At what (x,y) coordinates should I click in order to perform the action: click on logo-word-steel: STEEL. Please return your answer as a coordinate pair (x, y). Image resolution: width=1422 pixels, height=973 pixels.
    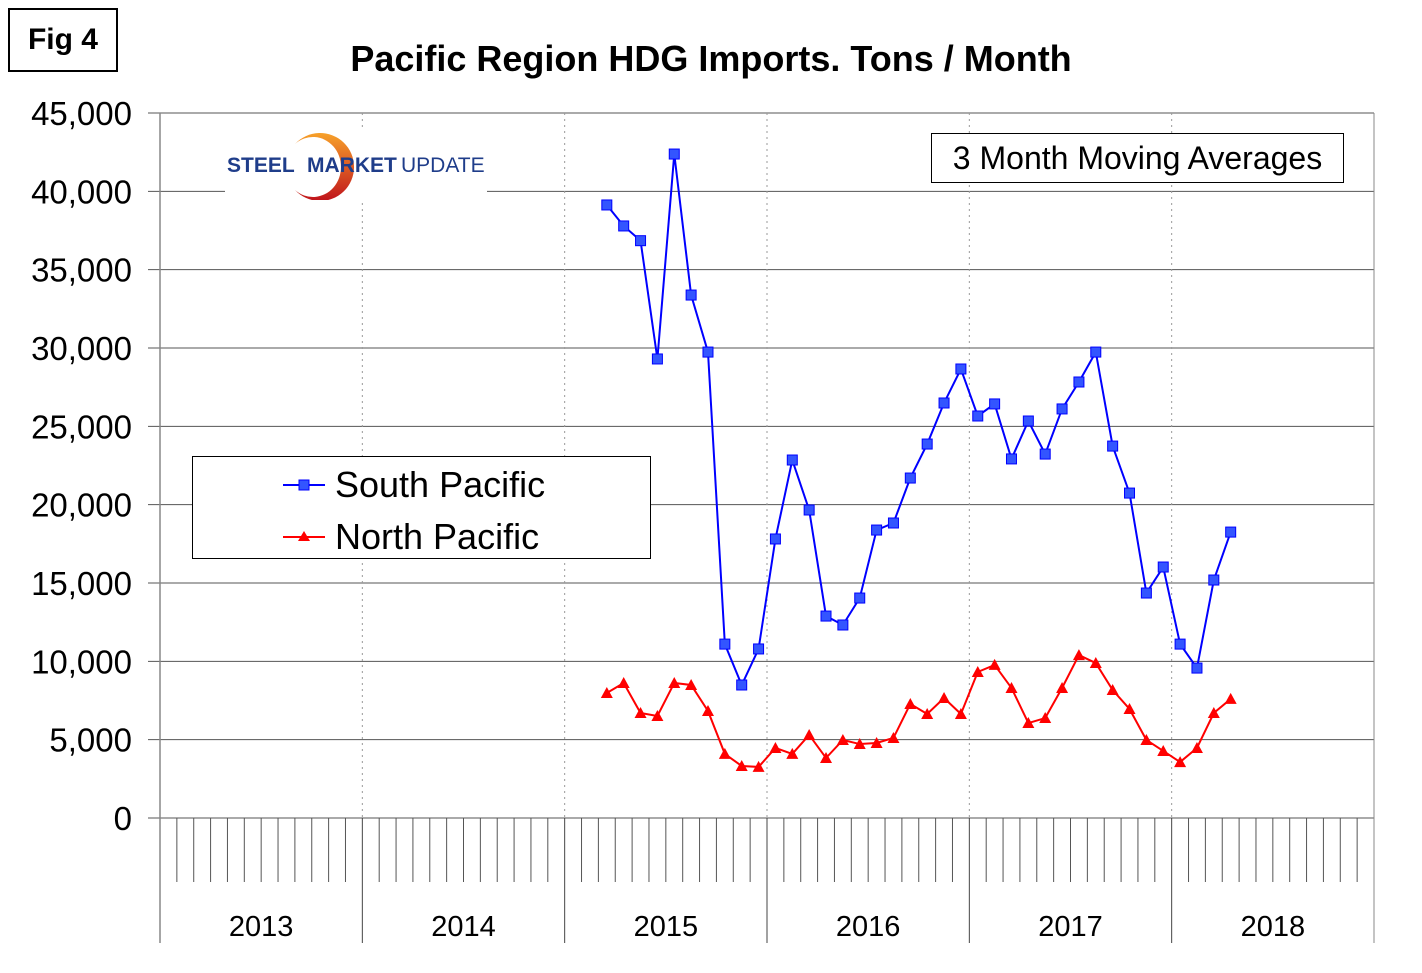
    Looking at the image, I should click on (261, 165).